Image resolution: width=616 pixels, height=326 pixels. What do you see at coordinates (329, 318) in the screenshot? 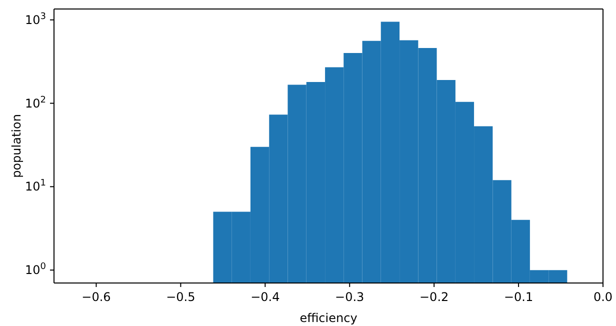
I see `x-axis-title: efficiency` at bounding box center [329, 318].